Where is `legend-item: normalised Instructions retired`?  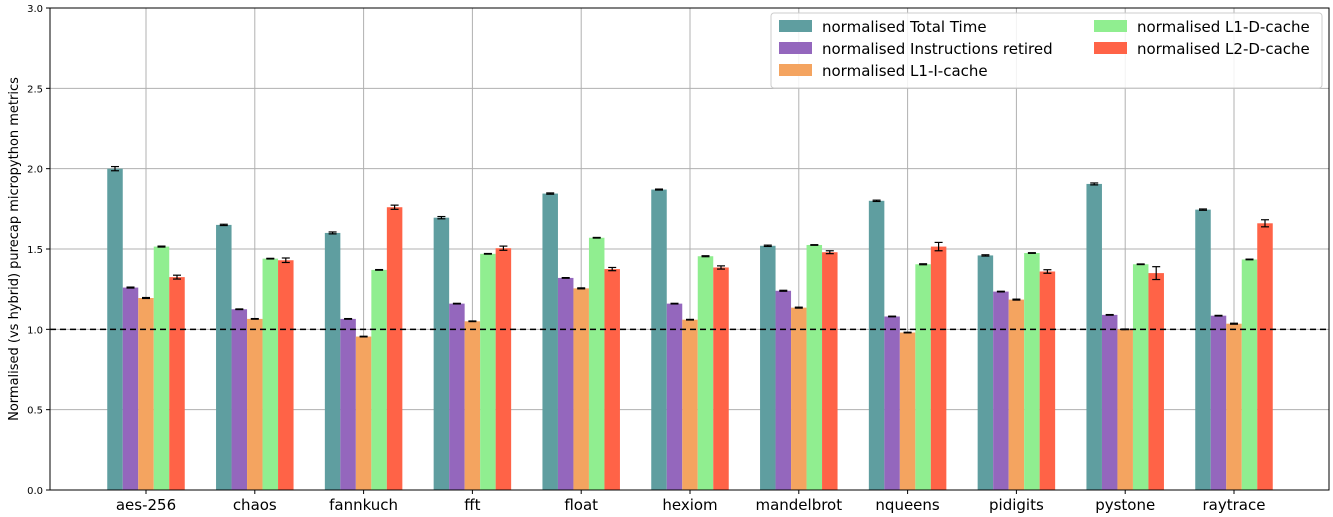
legend-item: normalised Instructions retired is located at coordinates (916, 49).